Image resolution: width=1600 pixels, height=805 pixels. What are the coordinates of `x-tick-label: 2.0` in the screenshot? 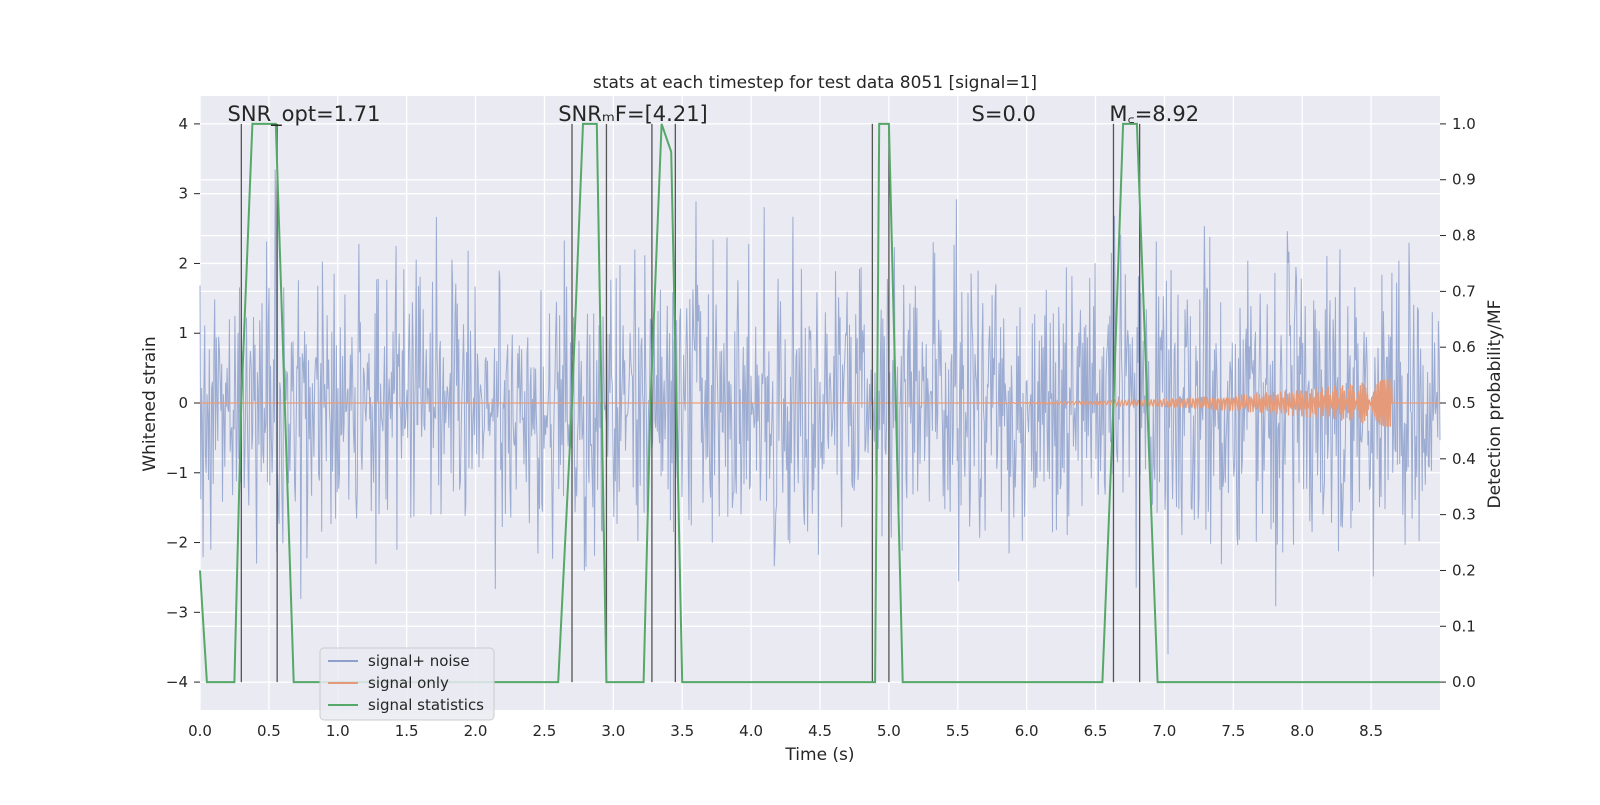 It's located at (476, 731).